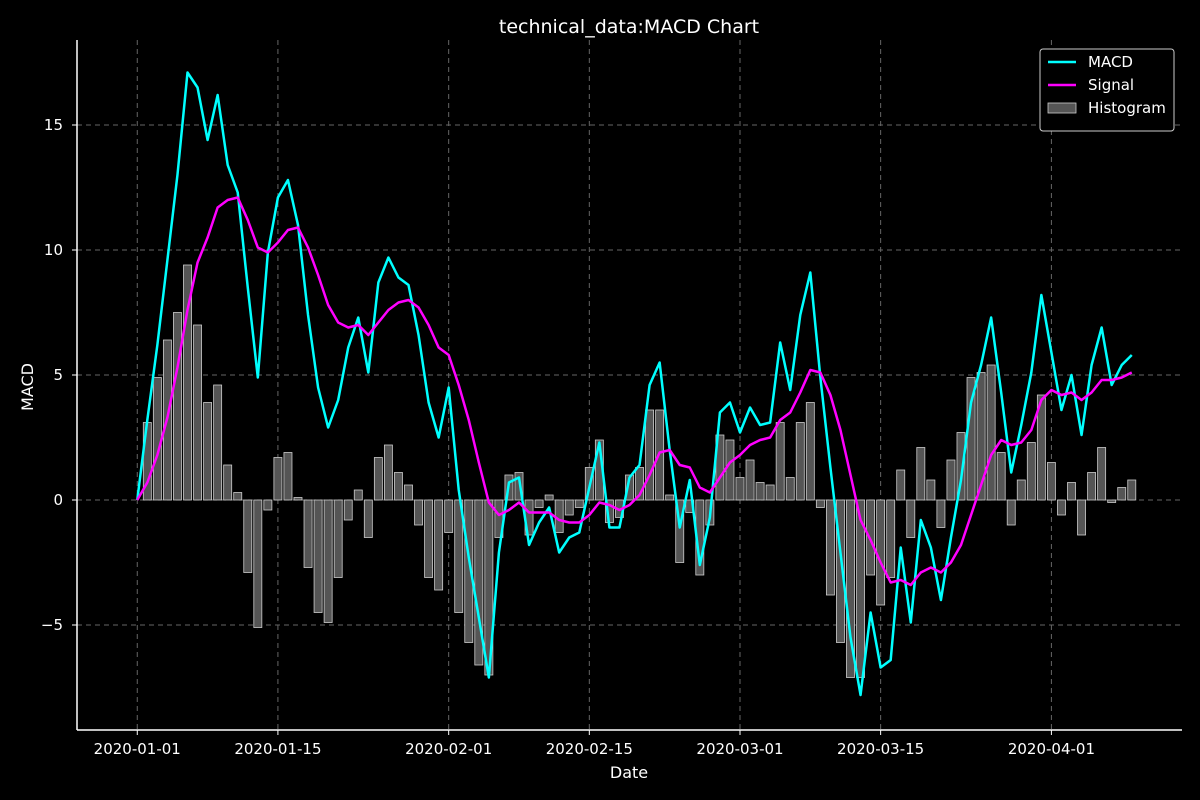 Image resolution: width=1200 pixels, height=800 pixels. Describe the element at coordinates (589, 749) in the screenshot. I see `x-tick-label: 2020-02-15` at that location.